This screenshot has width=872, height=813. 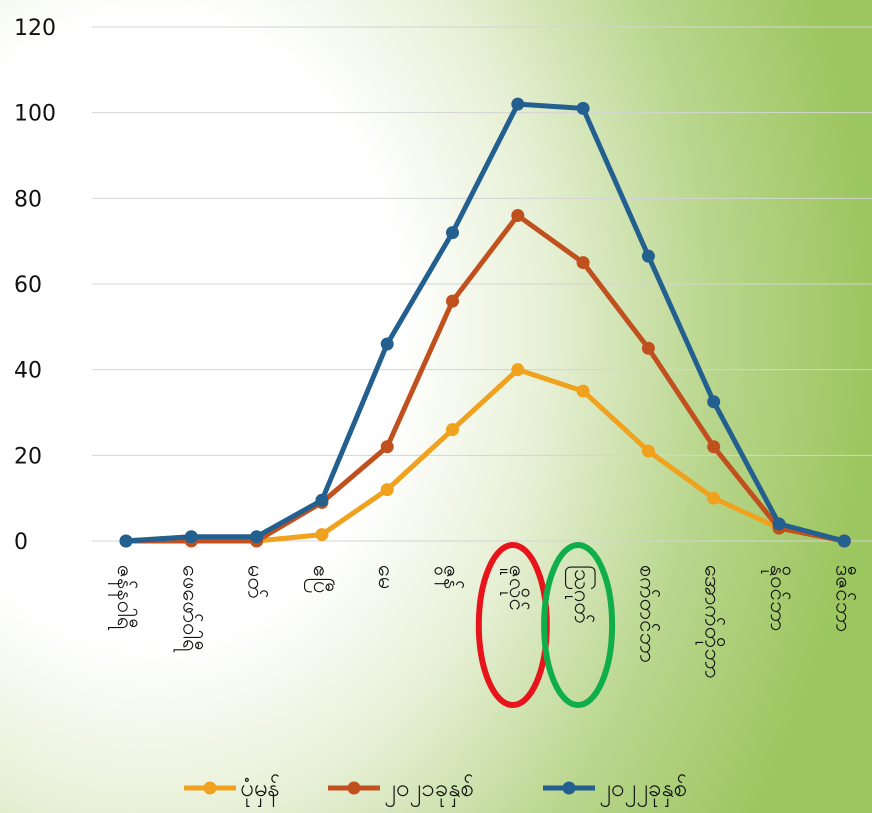 What do you see at coordinates (319, 579) in the screenshot?
I see `x-tick-label: ဧပြီ` at bounding box center [319, 579].